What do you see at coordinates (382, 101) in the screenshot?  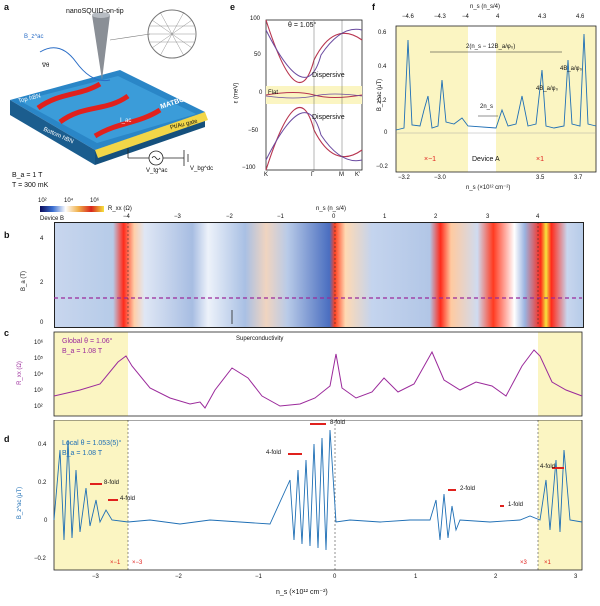 I see `f-ytick-3: 0.2` at bounding box center [382, 101].